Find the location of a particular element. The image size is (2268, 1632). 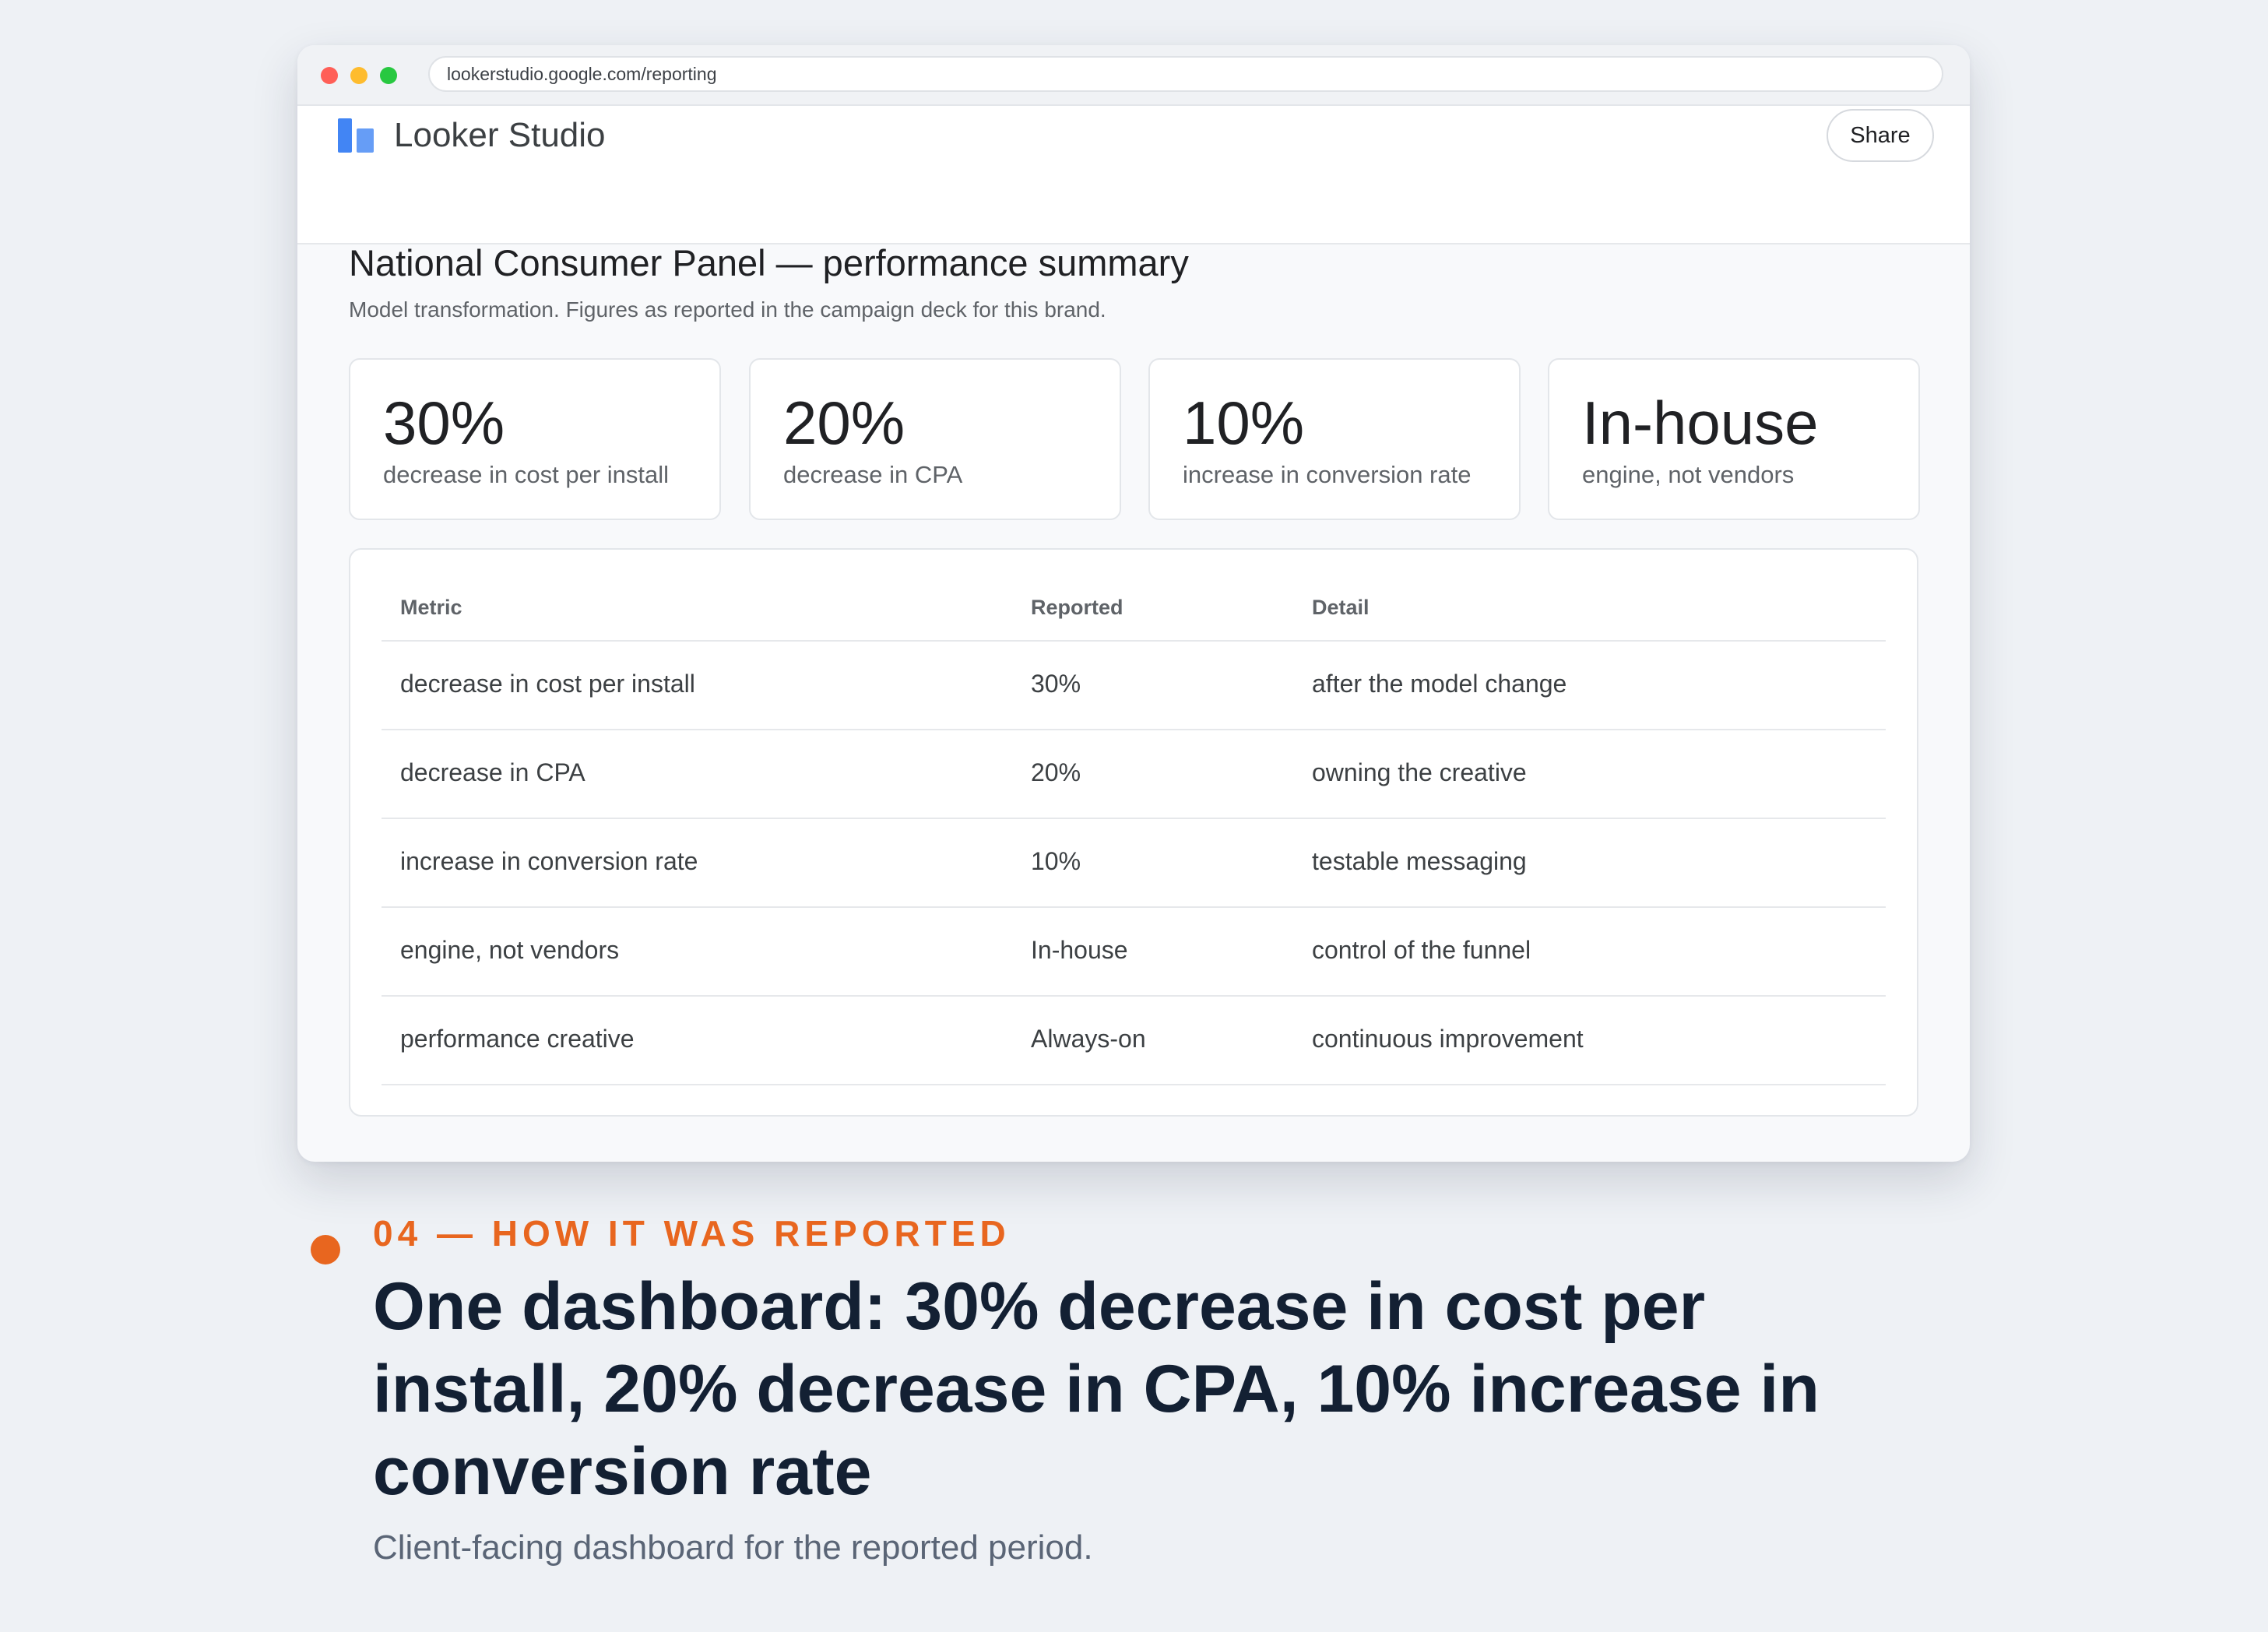

cell-detail: after the model change is located at coordinates (1440, 684).